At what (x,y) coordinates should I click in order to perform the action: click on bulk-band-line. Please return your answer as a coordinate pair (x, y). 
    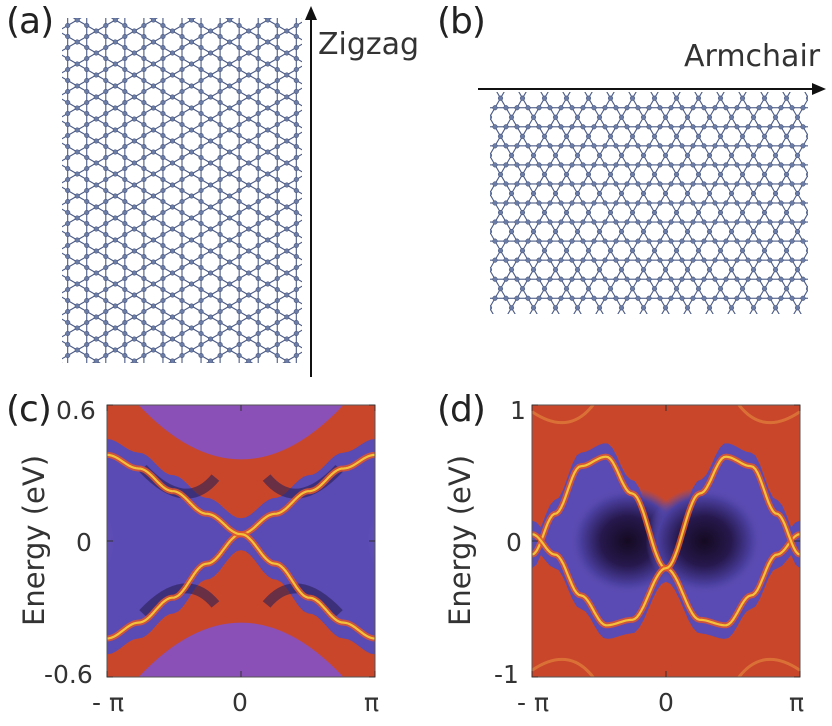
    Looking at the image, I should click on (563, 415).